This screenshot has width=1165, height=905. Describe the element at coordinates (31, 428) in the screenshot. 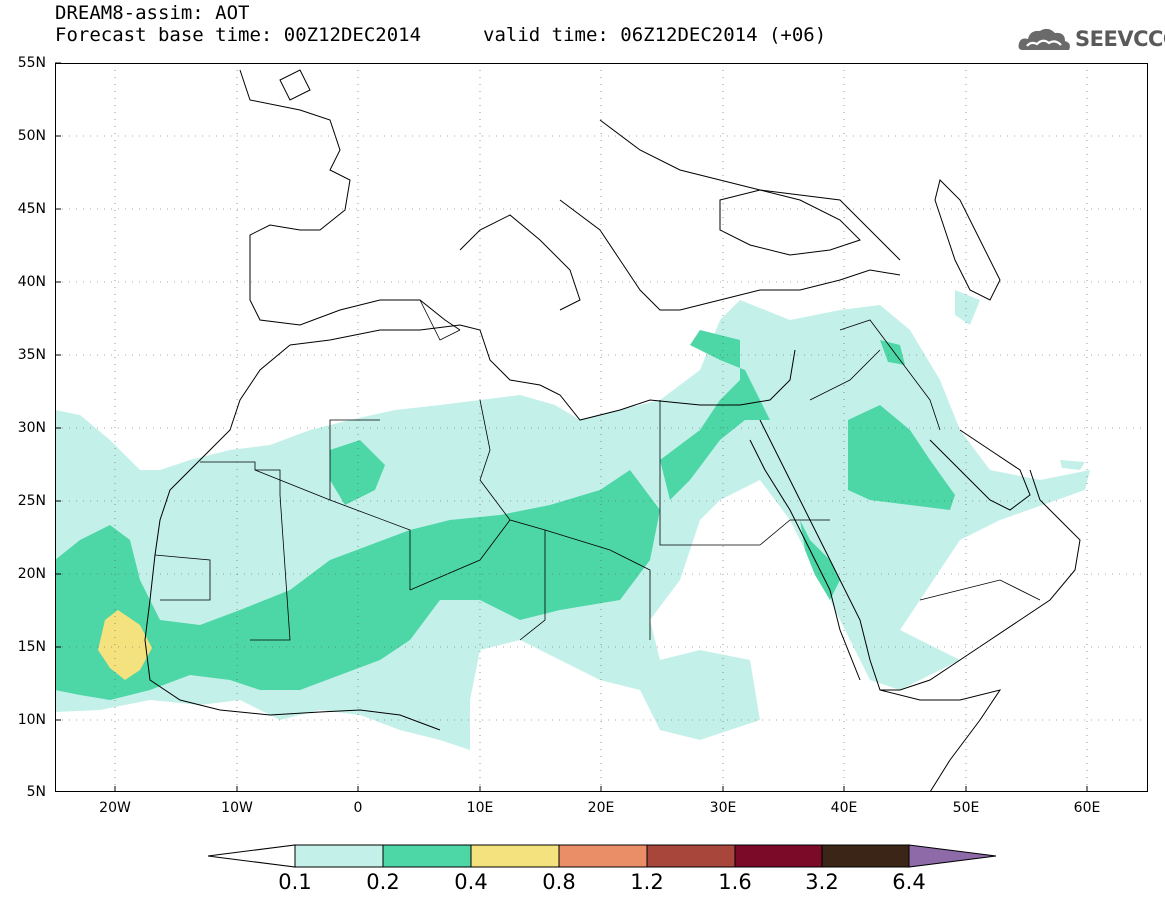

I see `lat-label: 30N` at that location.